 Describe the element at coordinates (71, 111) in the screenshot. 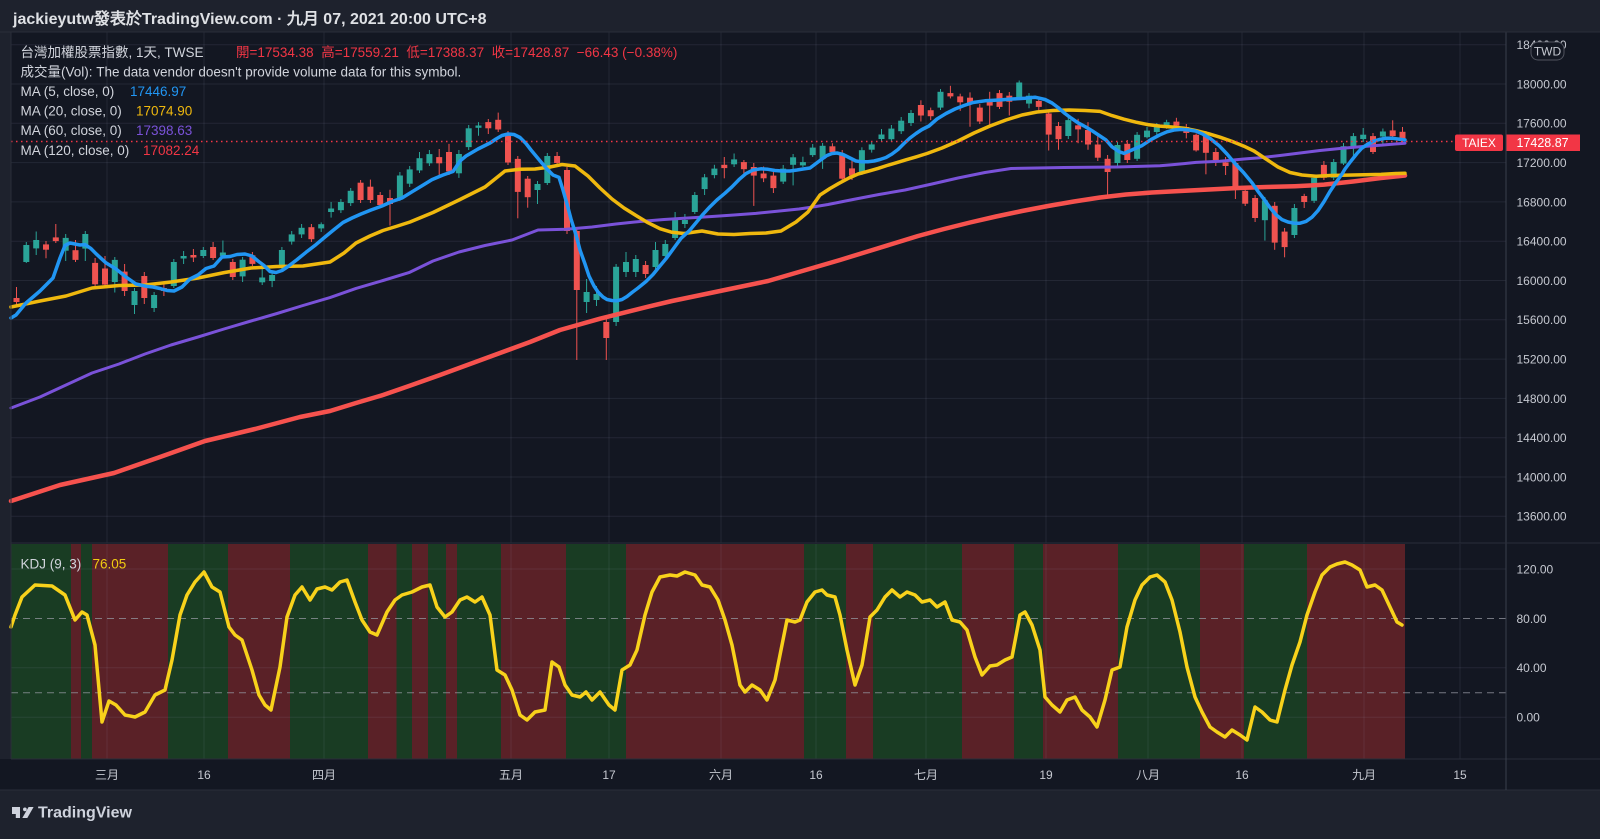

I see `svg-text: MA (20, close, 0)` at that location.